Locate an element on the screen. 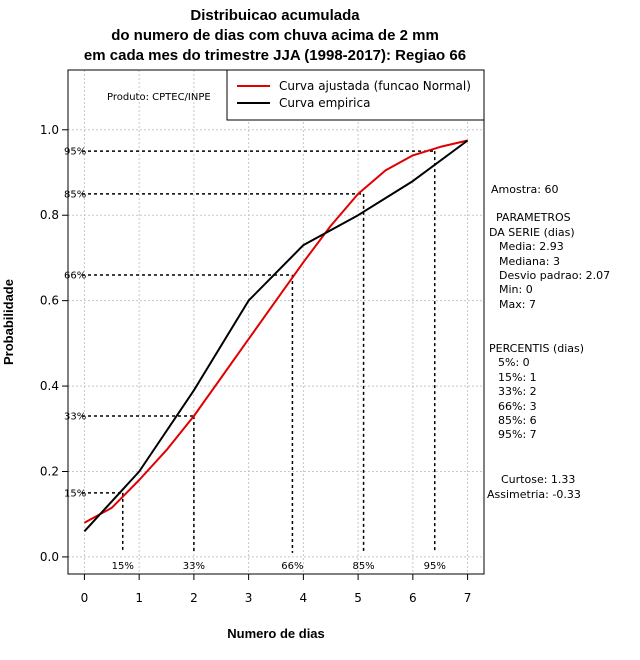 This screenshot has height=660, width=640. percentile-left-label-3: 85% is located at coordinates (75, 194).